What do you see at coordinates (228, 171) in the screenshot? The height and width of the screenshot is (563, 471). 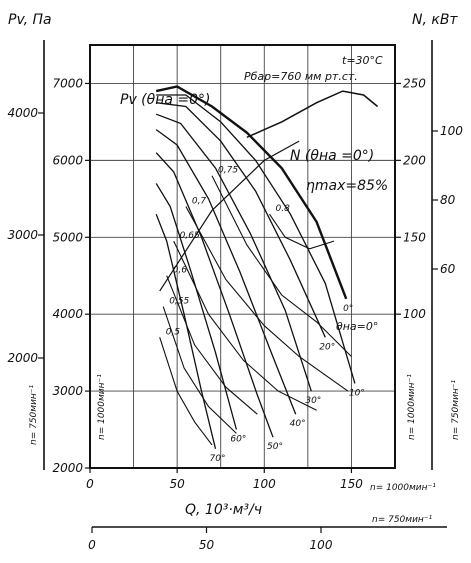 I see `efficiency-curve-label: 0,75` at bounding box center [228, 171].